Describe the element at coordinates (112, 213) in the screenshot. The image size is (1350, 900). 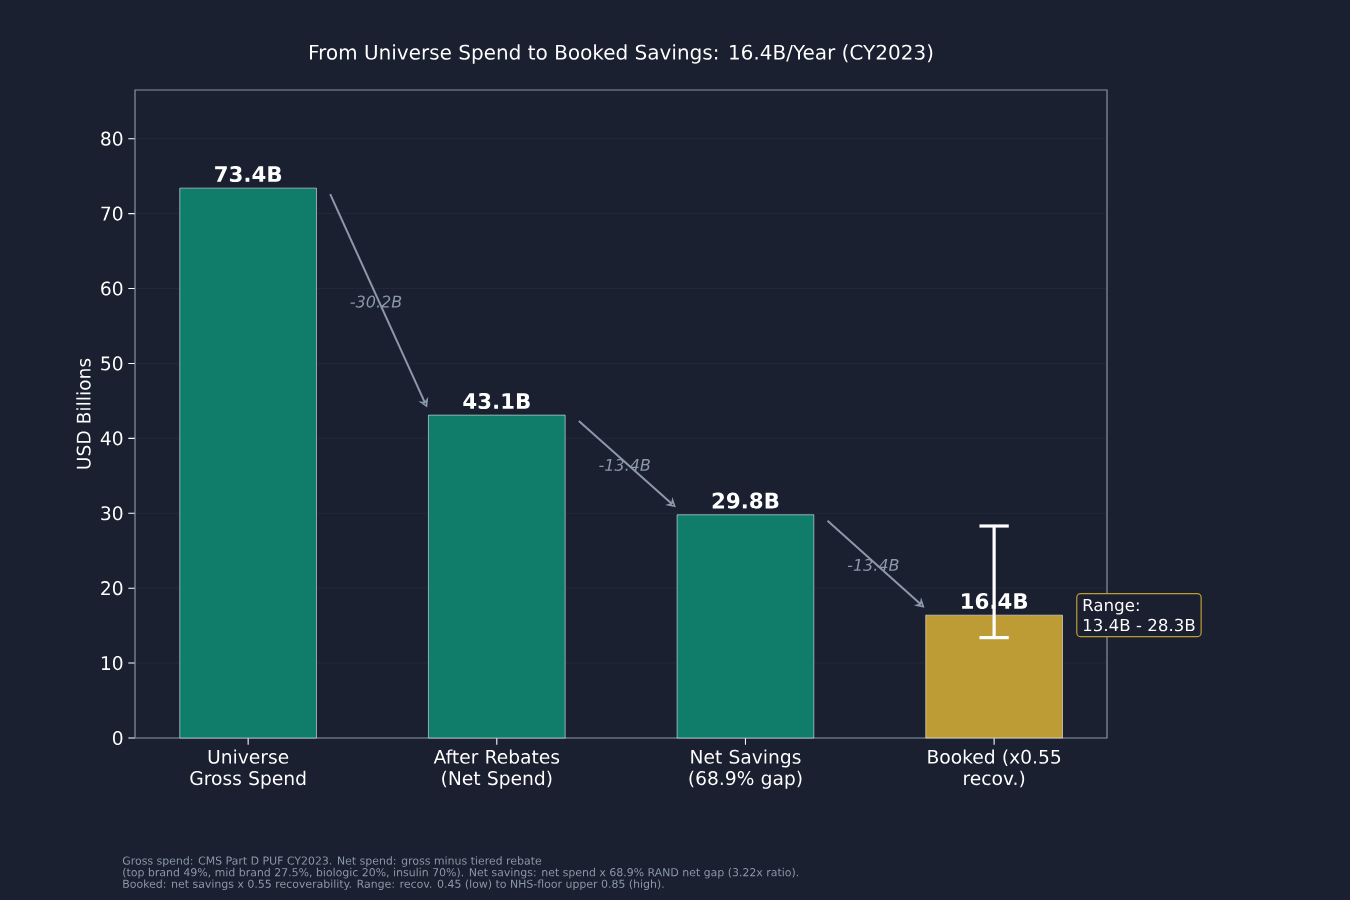
I see `y-tick-label: 70` at that location.